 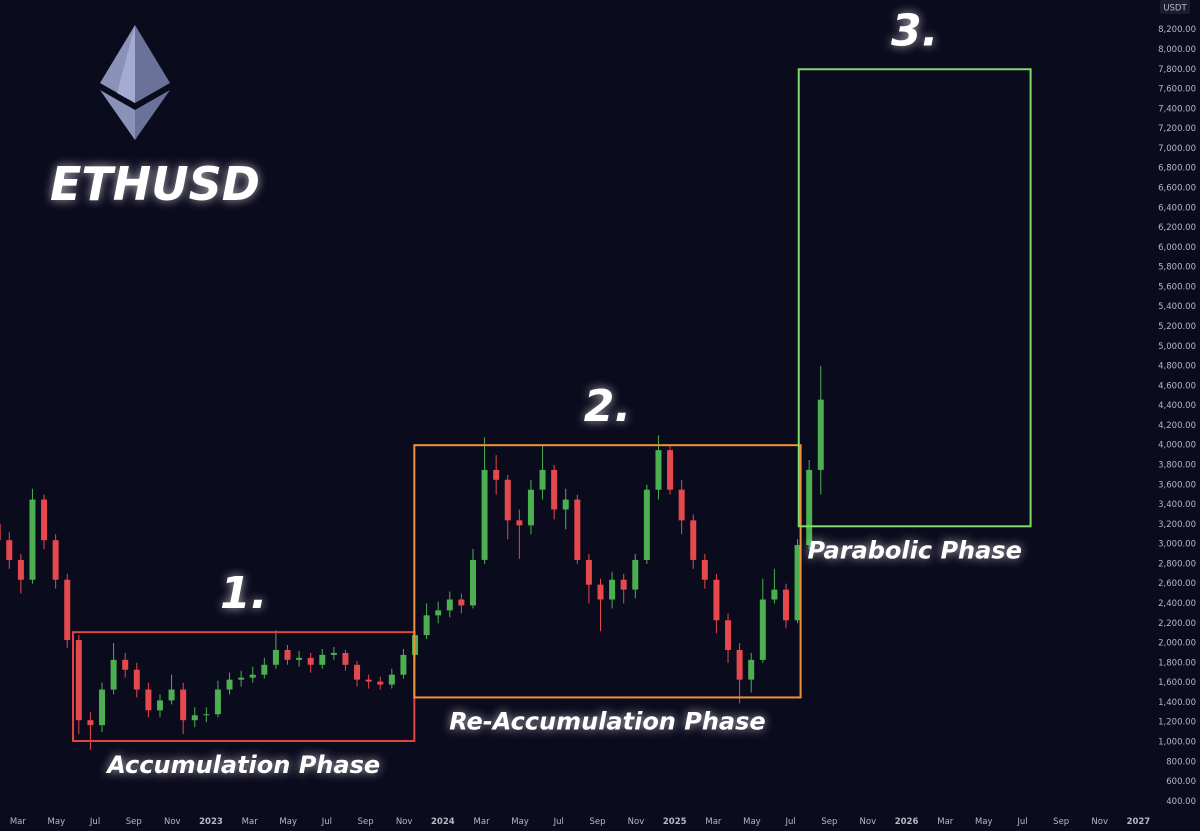 I want to click on y-tick-label: 4,200.00, so click(x=1177, y=426).